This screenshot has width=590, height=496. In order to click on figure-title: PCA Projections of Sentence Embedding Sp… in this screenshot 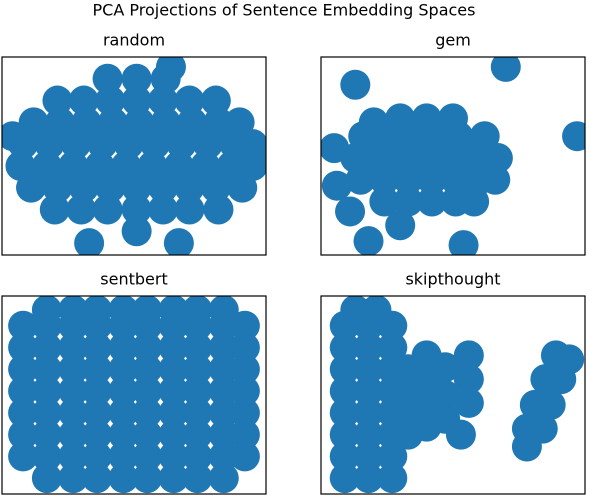, I will do `click(284, 10)`.